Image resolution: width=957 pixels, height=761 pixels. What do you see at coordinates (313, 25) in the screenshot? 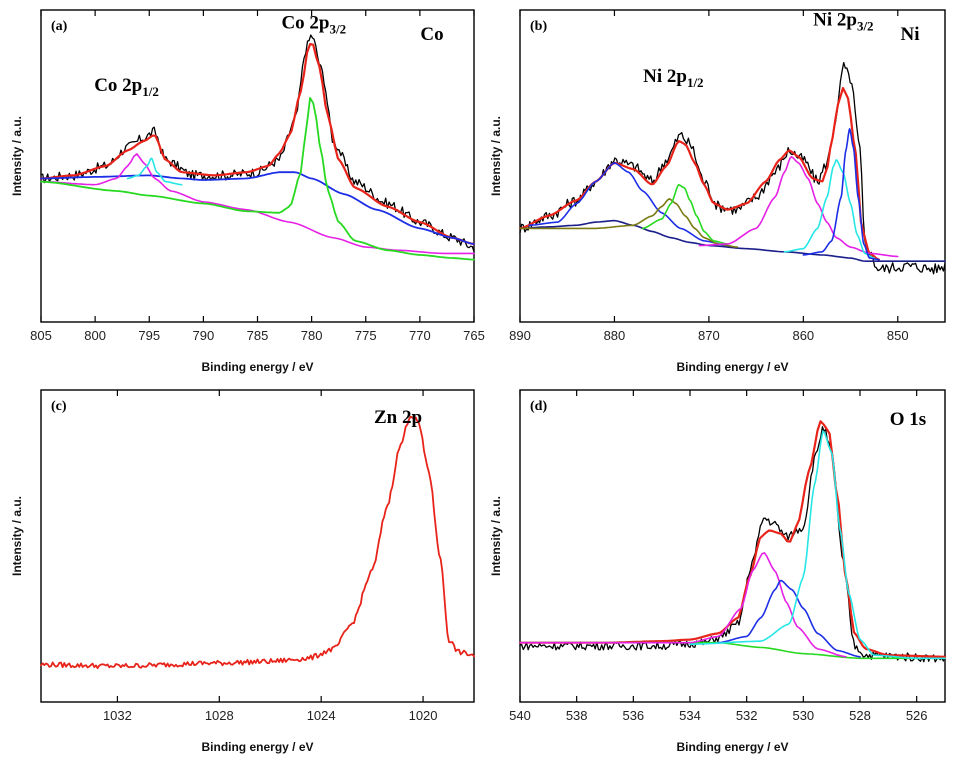
I see `peak-annotation: Co 2p3/2` at bounding box center [313, 25].